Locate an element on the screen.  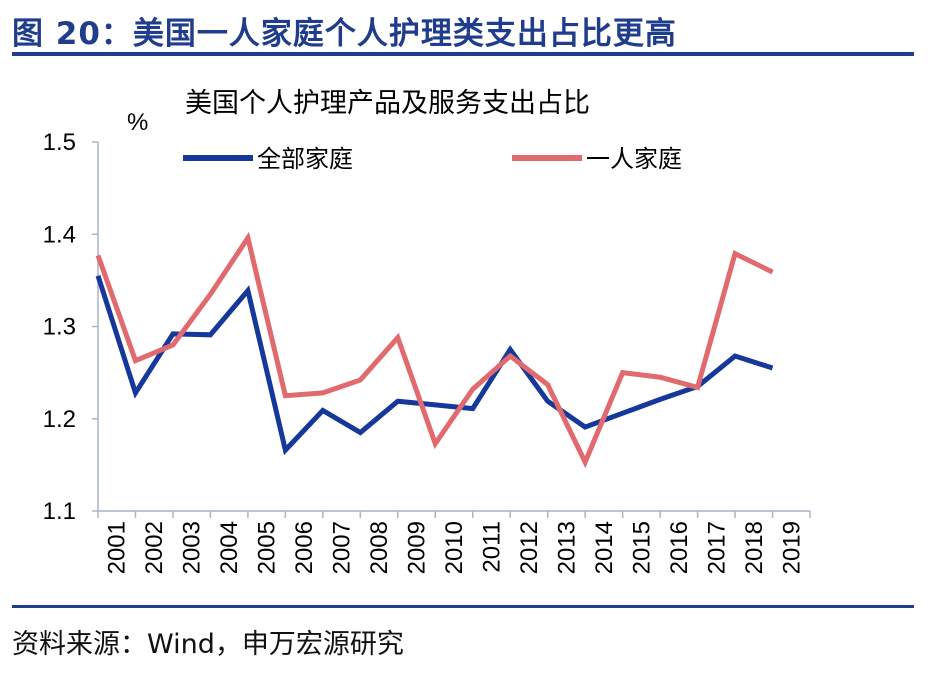
title-rule is located at coordinates (463, 54).